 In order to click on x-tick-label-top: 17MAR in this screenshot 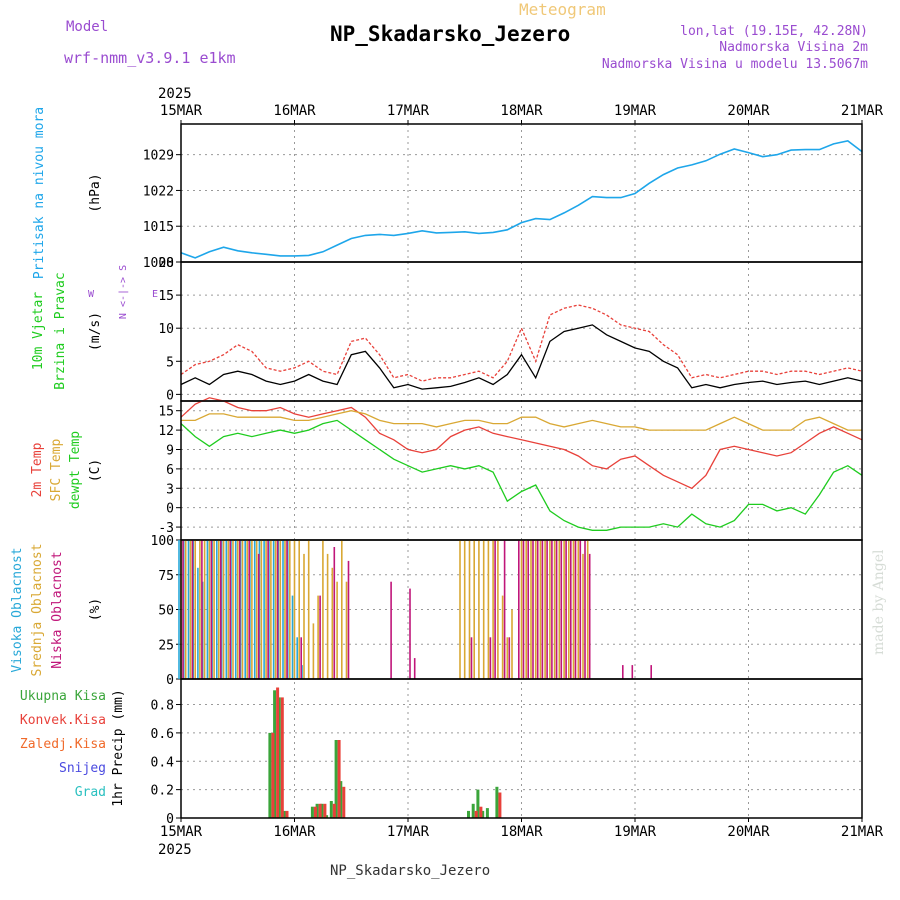, I will do `click(408, 111)`.